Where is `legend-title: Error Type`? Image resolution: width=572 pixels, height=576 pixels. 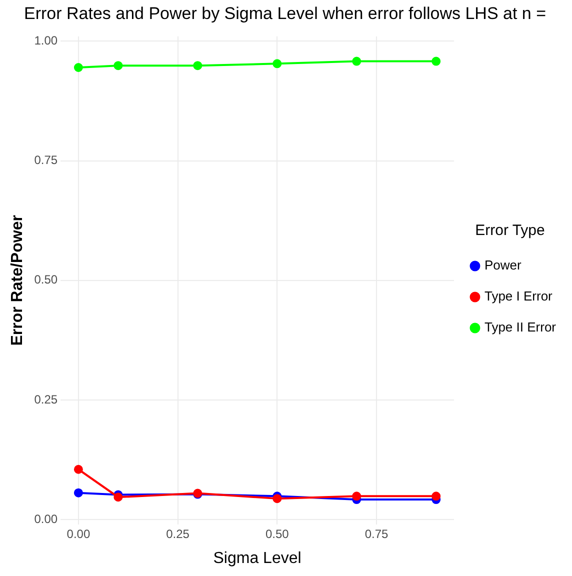
legend-title: Error Type is located at coordinates (510, 231).